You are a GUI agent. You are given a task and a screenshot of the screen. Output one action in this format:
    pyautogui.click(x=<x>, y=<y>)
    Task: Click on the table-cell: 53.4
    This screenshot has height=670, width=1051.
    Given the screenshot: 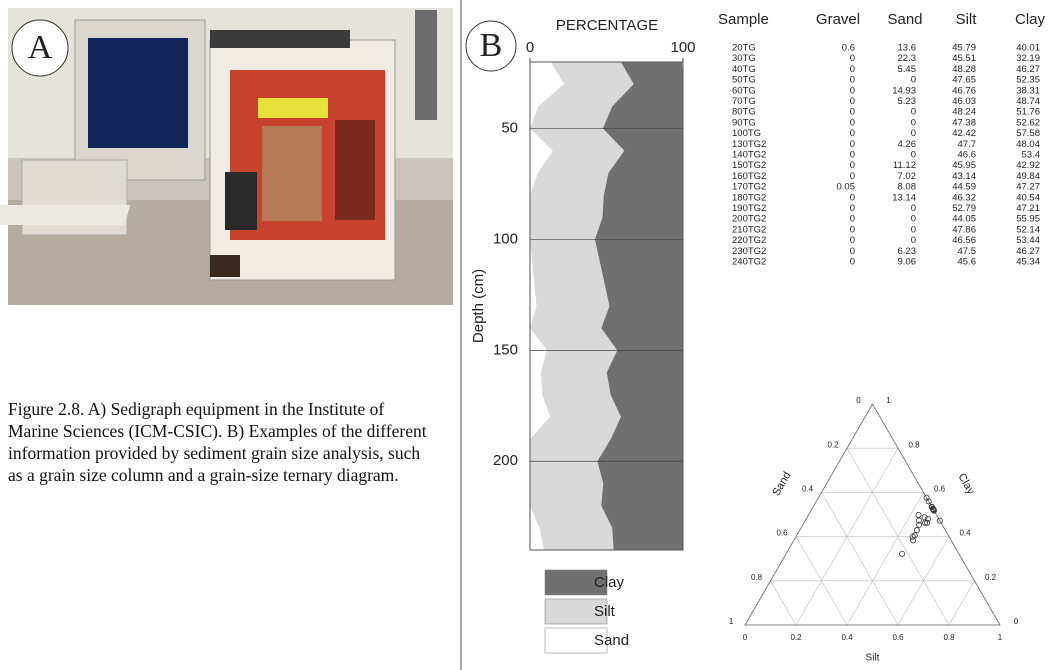 What is the action you would take?
    pyautogui.click(x=1031, y=155)
    